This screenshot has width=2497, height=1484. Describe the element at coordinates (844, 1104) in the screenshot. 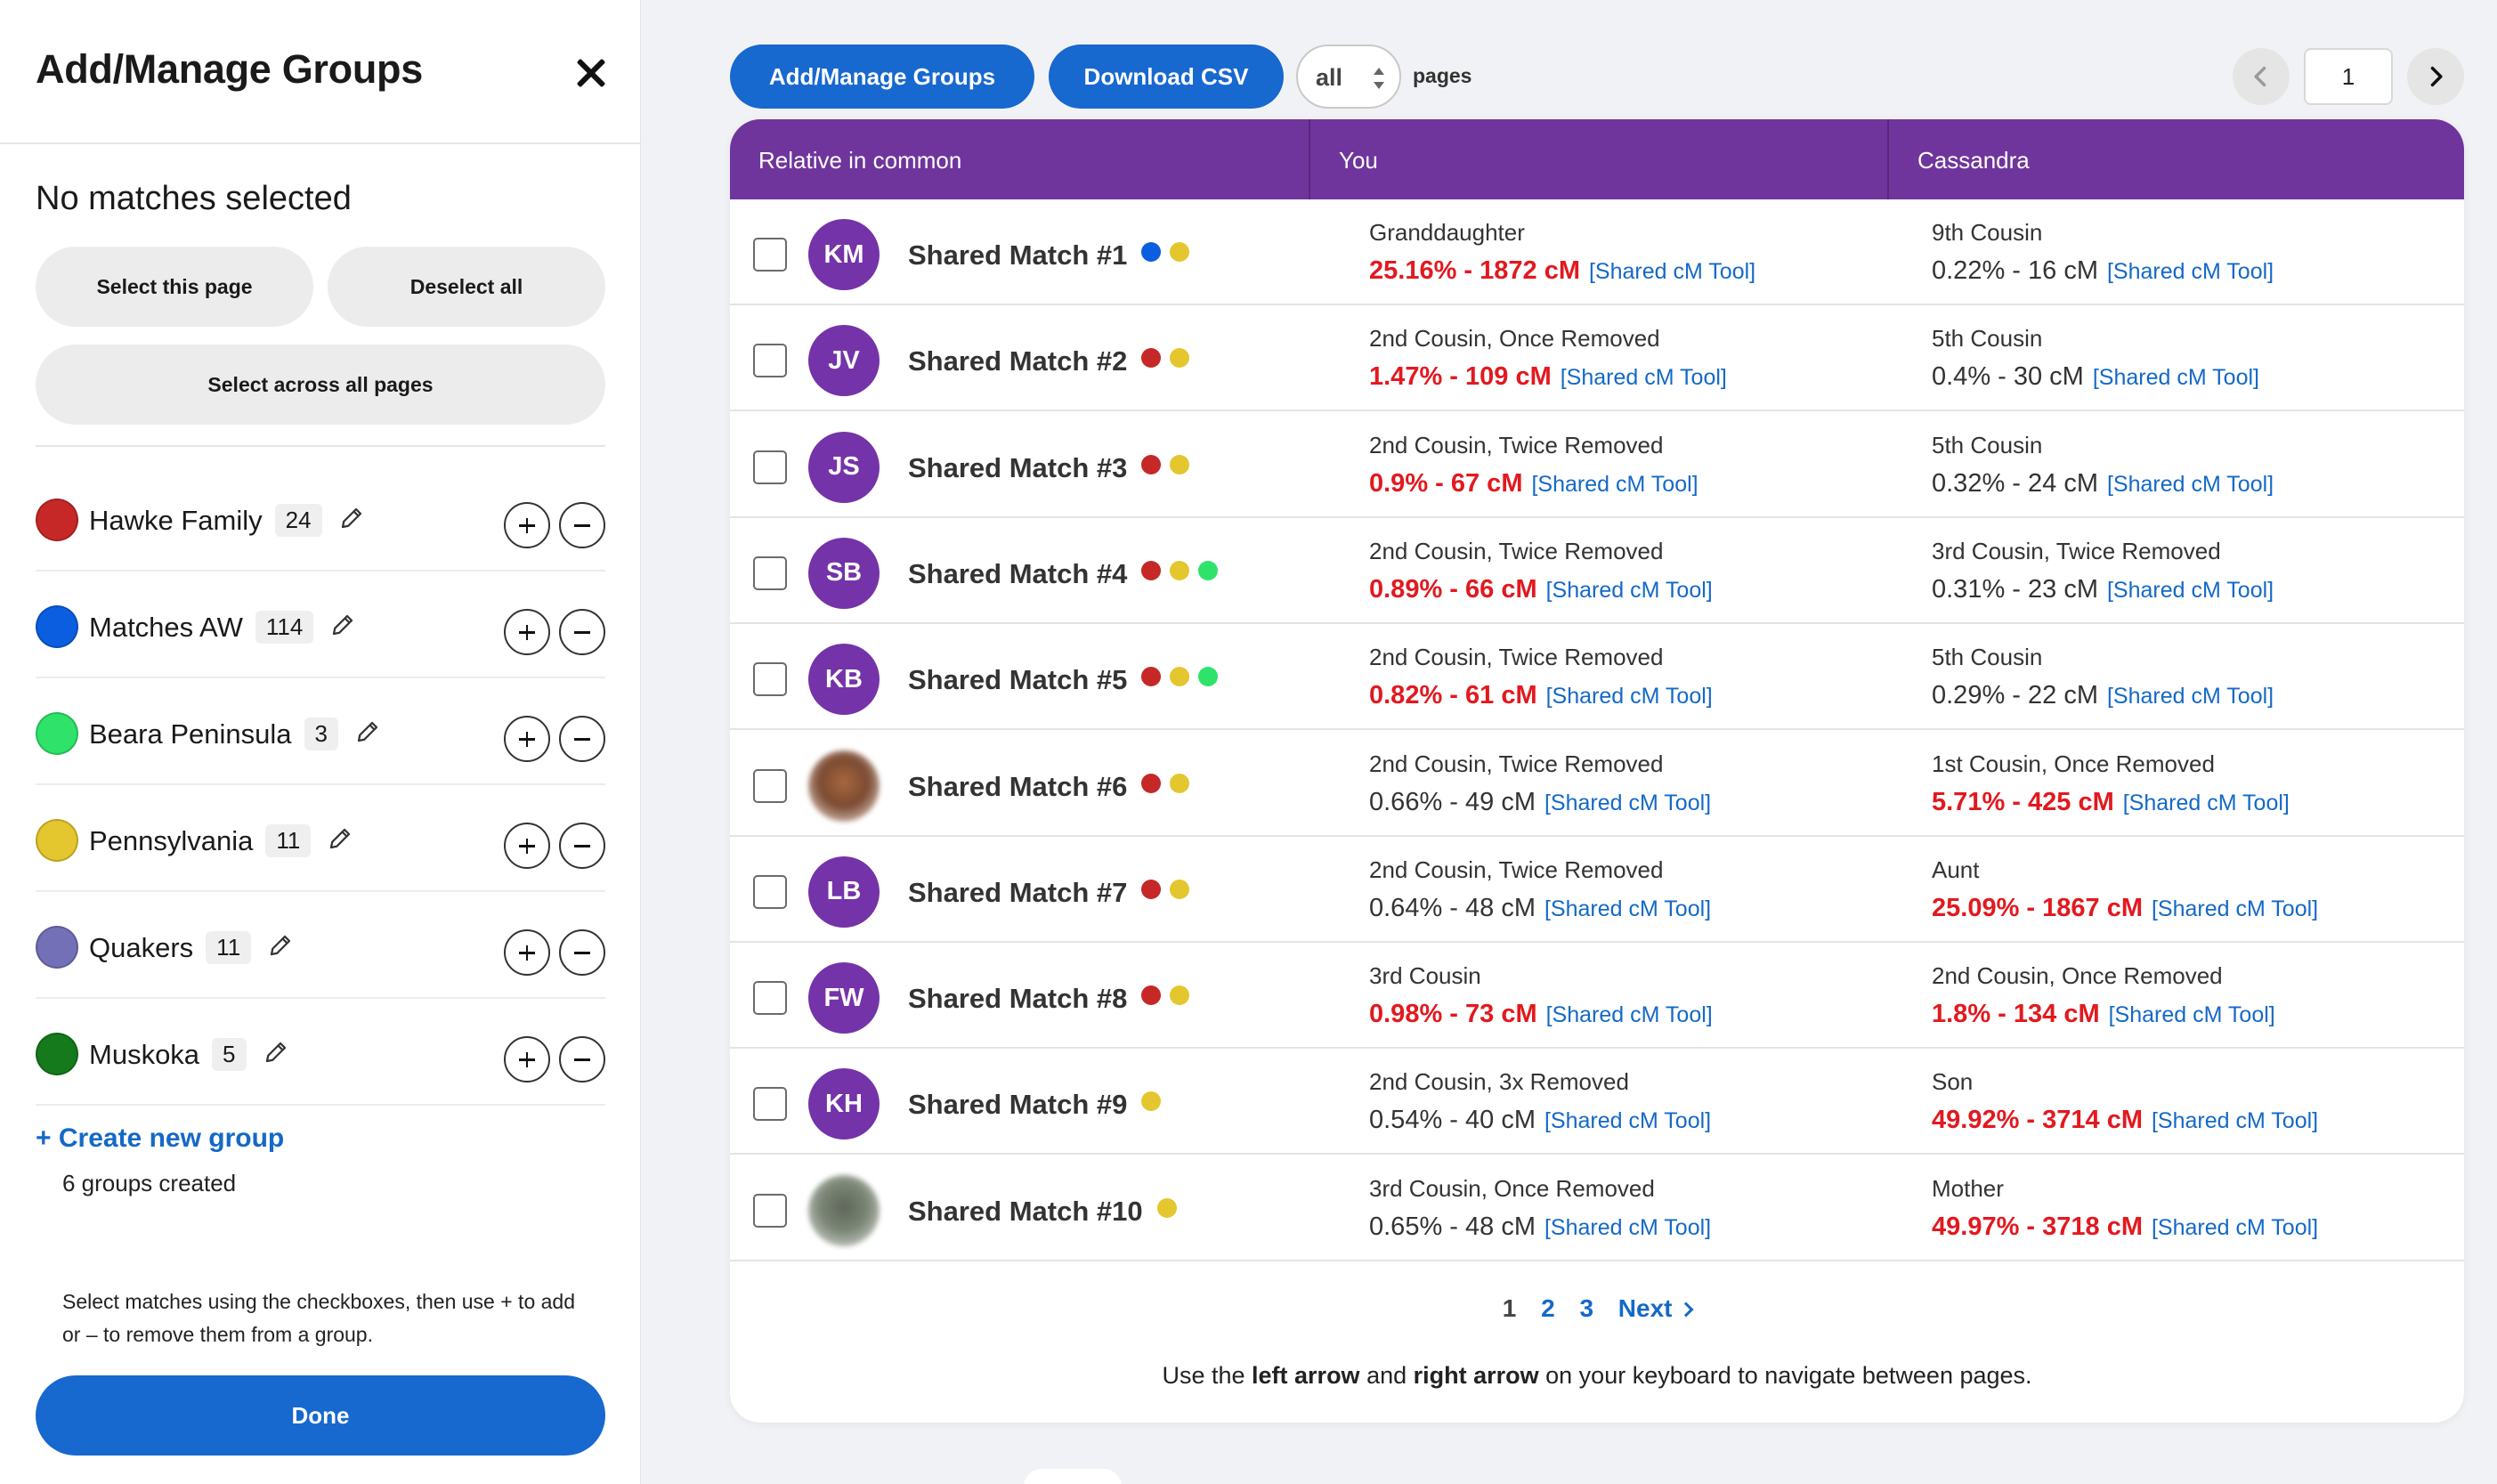

I see `avatar: KH` at that location.